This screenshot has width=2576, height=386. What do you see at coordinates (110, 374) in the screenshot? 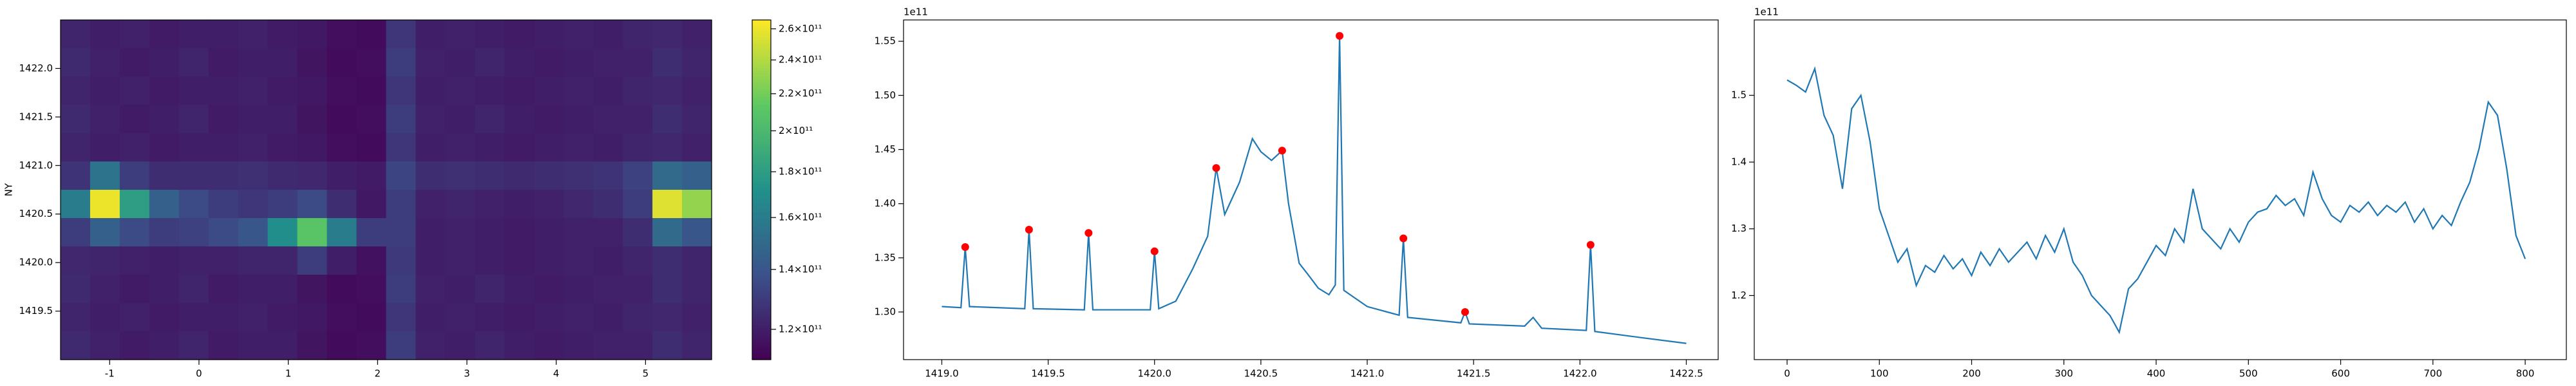
I see `x-tick-label: -1` at bounding box center [110, 374].